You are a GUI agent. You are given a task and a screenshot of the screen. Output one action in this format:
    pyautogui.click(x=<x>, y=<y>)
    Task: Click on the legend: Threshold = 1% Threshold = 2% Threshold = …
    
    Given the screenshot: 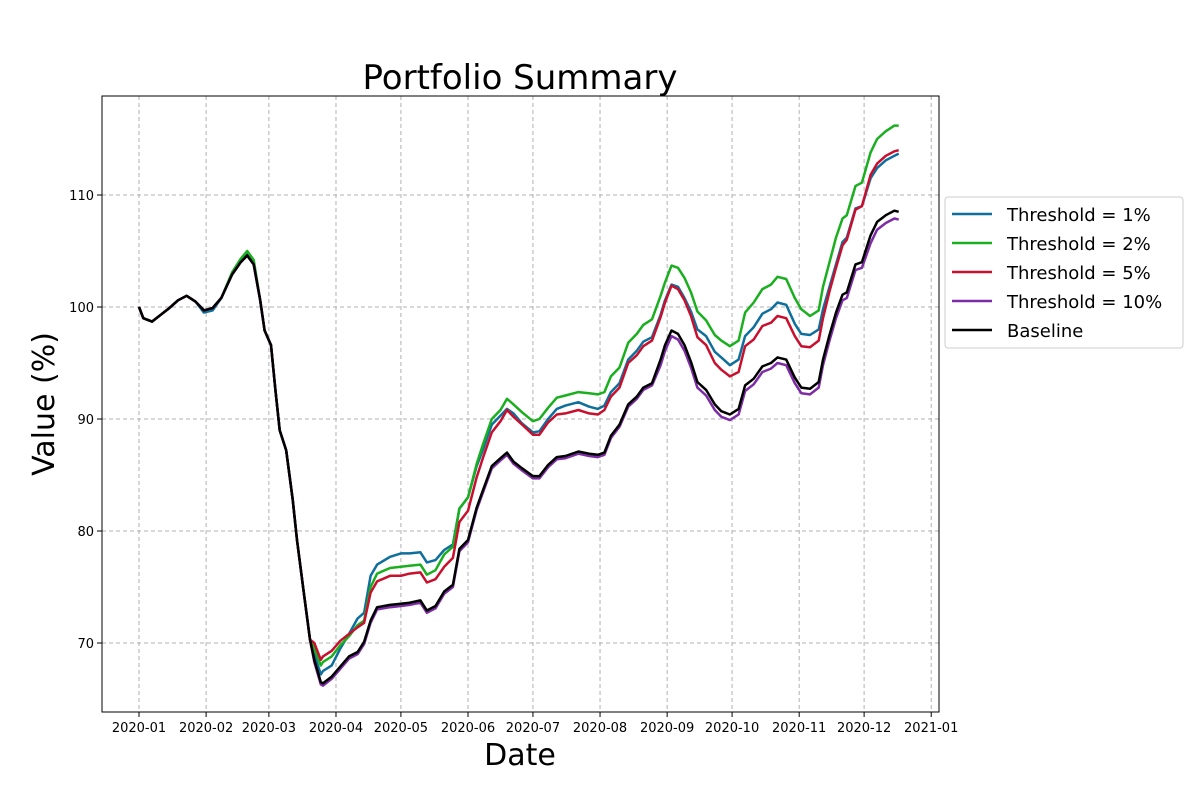 What is the action you would take?
    pyautogui.click(x=1064, y=272)
    